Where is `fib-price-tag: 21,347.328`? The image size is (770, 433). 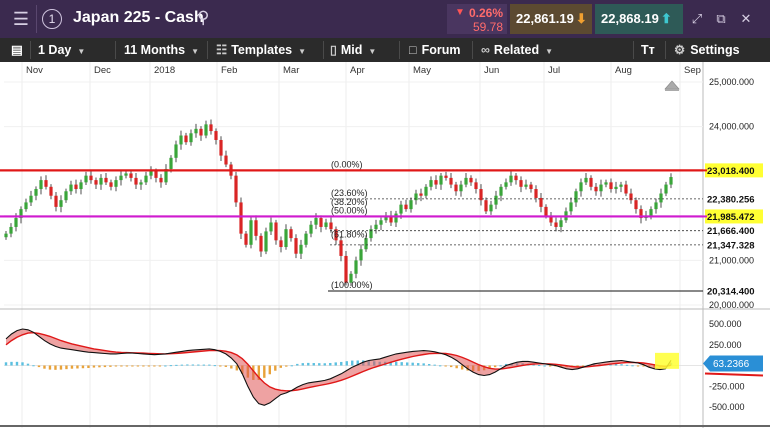
fib-price-tag: 21,347.328 is located at coordinates (731, 245).